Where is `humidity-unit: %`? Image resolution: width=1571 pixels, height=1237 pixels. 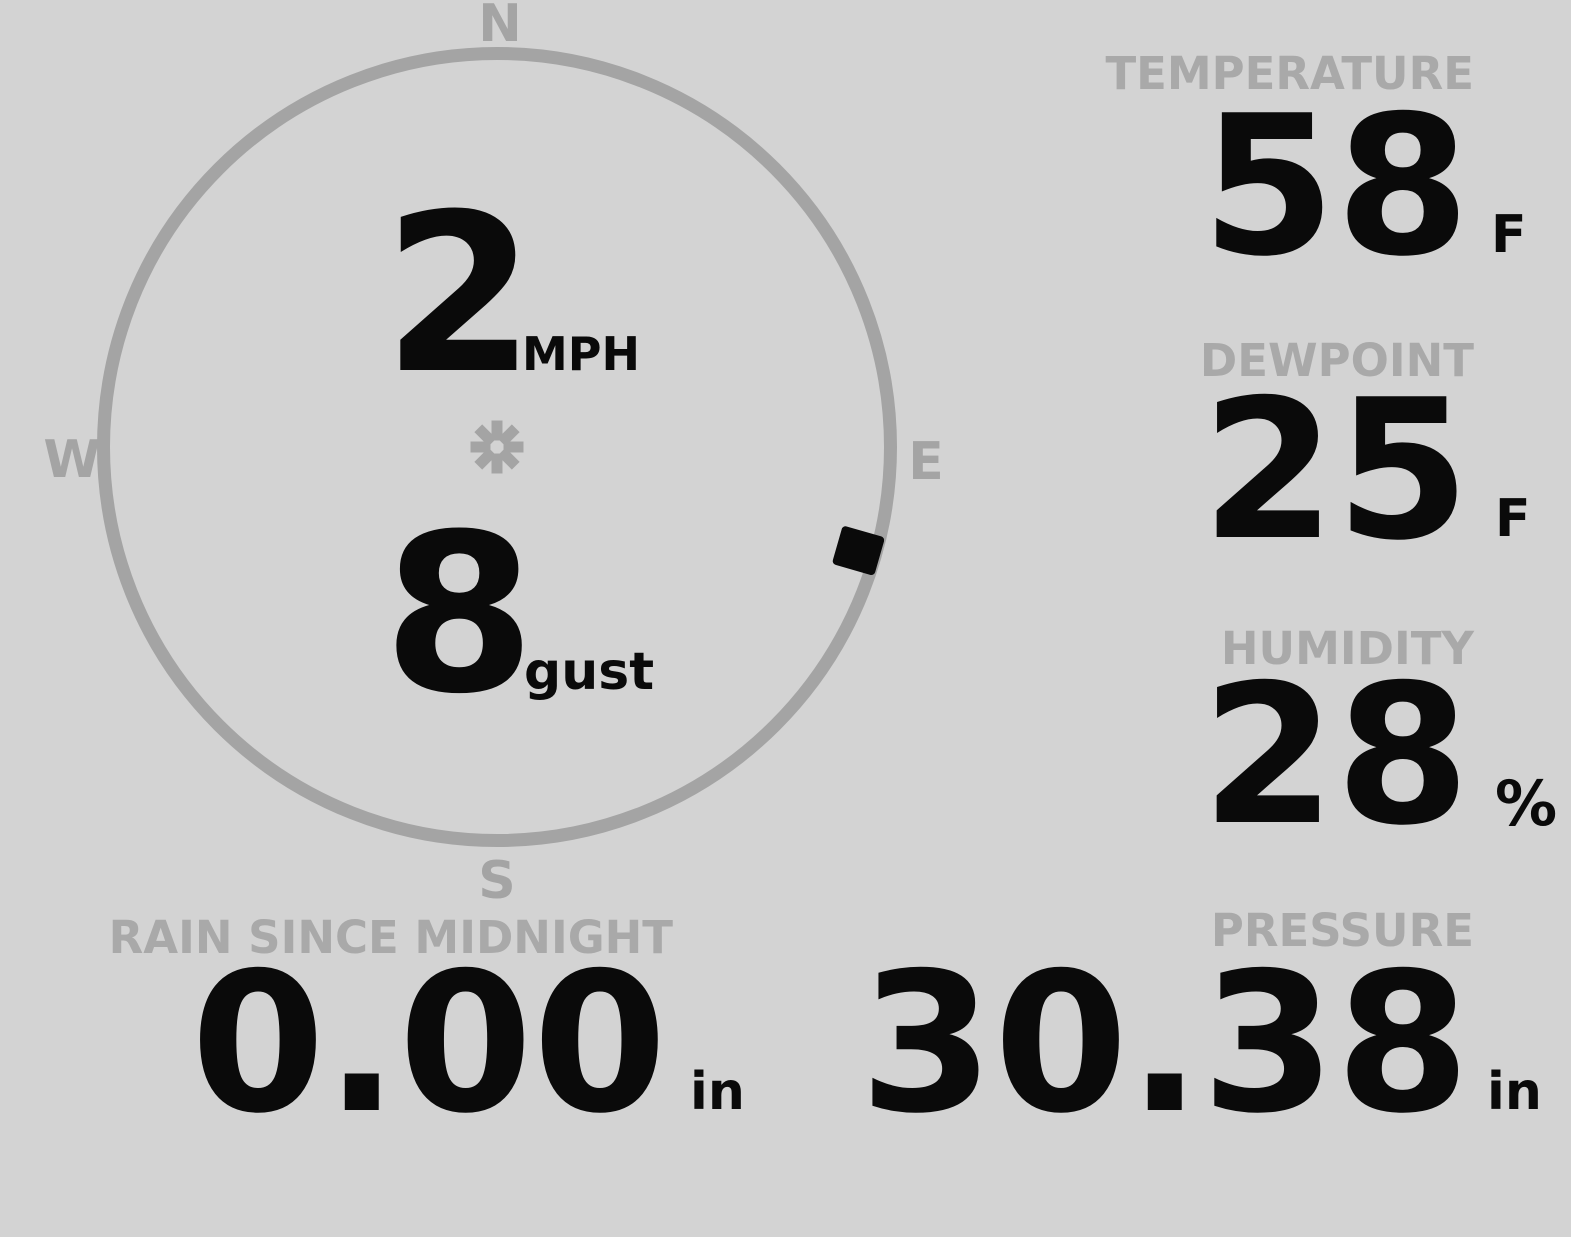
humidity-unit: % is located at coordinates (1526, 803).